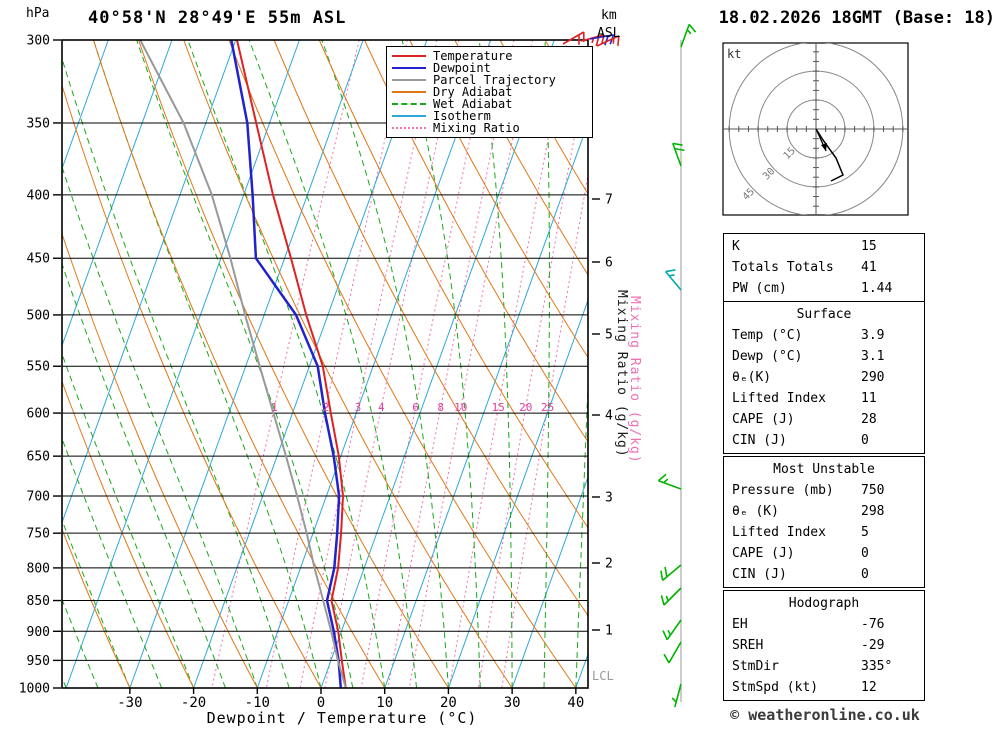  What do you see at coordinates (824, 246) in the screenshot?
I see `index-row: K 15` at bounding box center [824, 246].